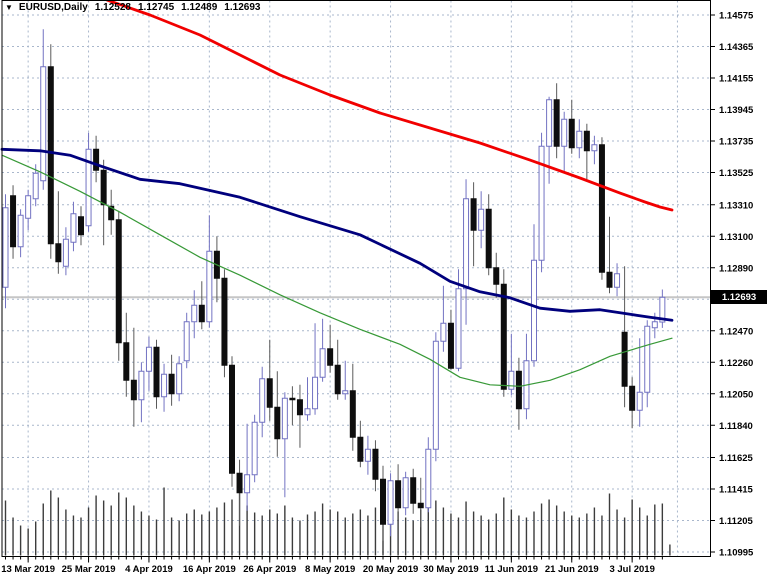 This screenshot has height=576, width=768. Describe the element at coordinates (736, 237) in the screenshot. I see `y-axis-label: 1.13100` at that location.